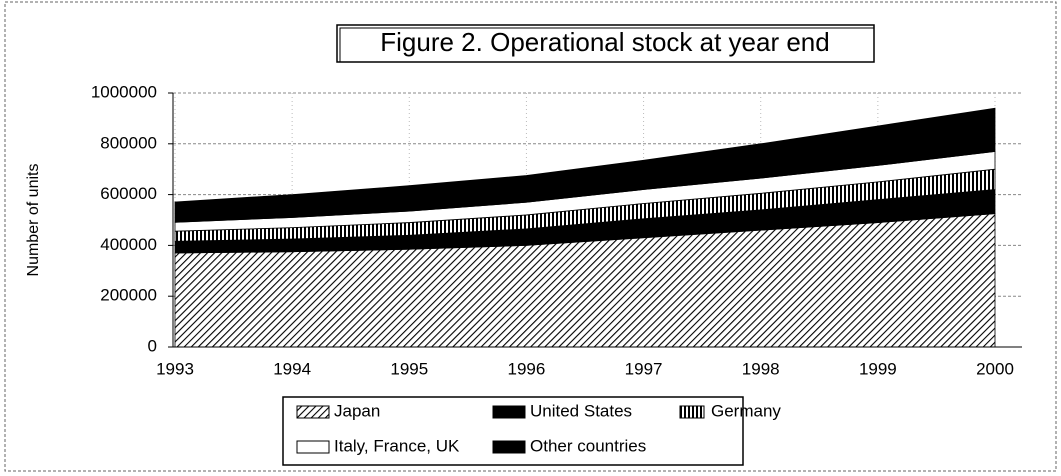  Describe the element at coordinates (746, 410) in the screenshot. I see `legend-label: Germany` at that location.